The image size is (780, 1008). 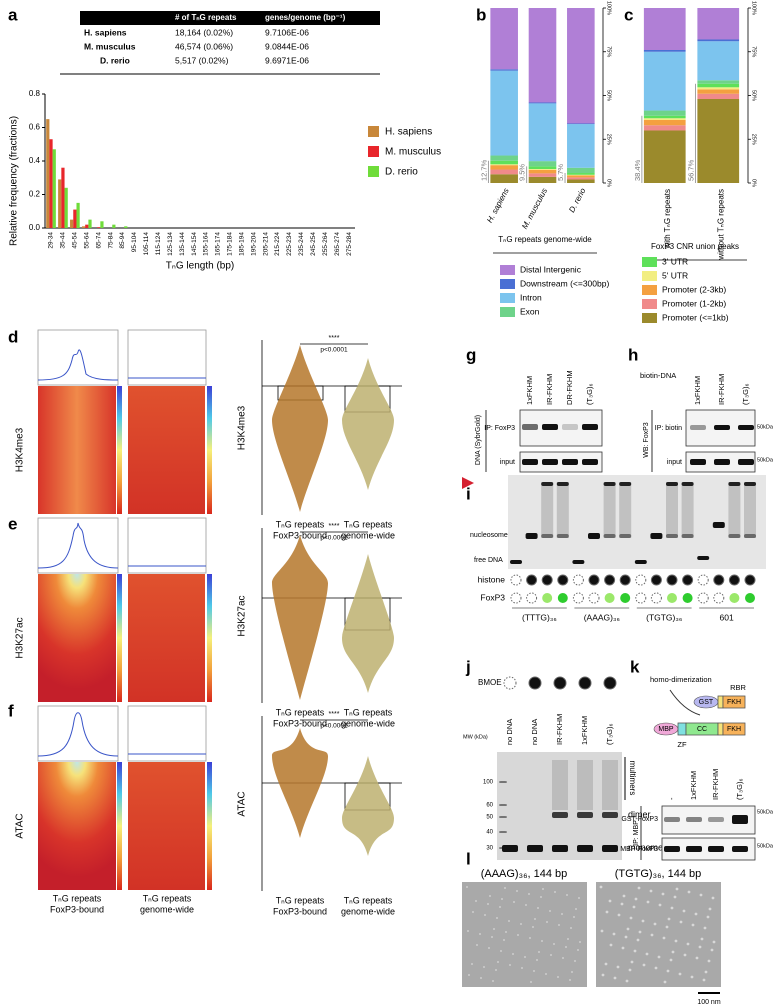 What do you see at coordinates (754, 51) in the screenshot?
I see `y-tick-label: 75%` at bounding box center [754, 51].